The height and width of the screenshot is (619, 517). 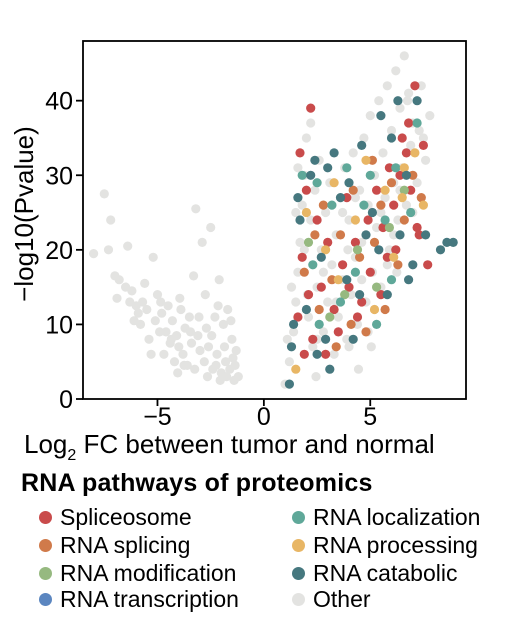 What do you see at coordinates (298, 573) in the screenshot?
I see `legend-marker-rna-catabolic` at bounding box center [298, 573].